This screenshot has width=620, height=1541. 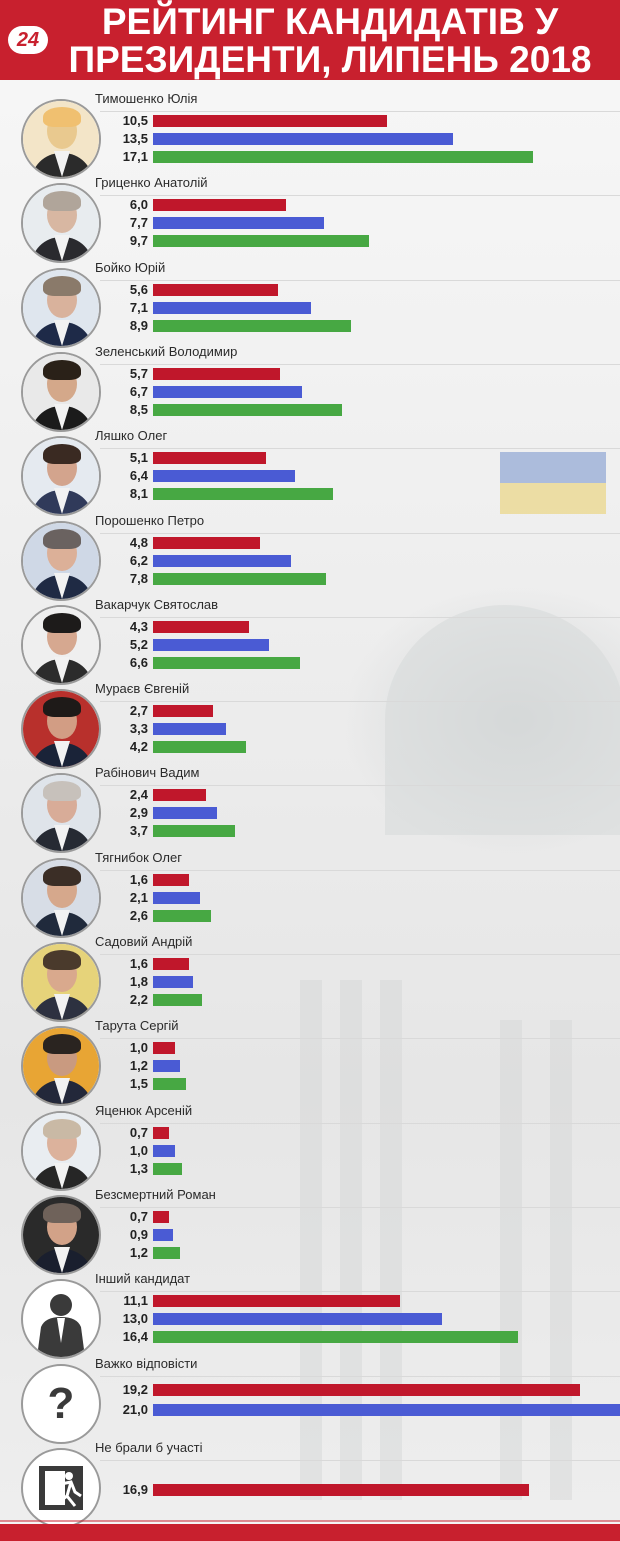 I want to click on value-label: 8,9, so click(x=138, y=325).